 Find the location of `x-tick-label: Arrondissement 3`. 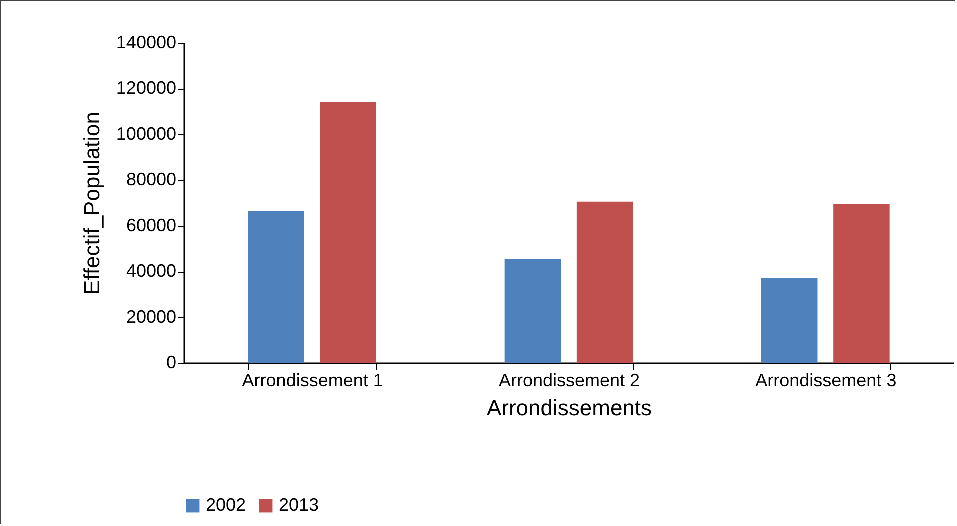

x-tick-label: Arrondissement 3 is located at coordinates (826, 380).